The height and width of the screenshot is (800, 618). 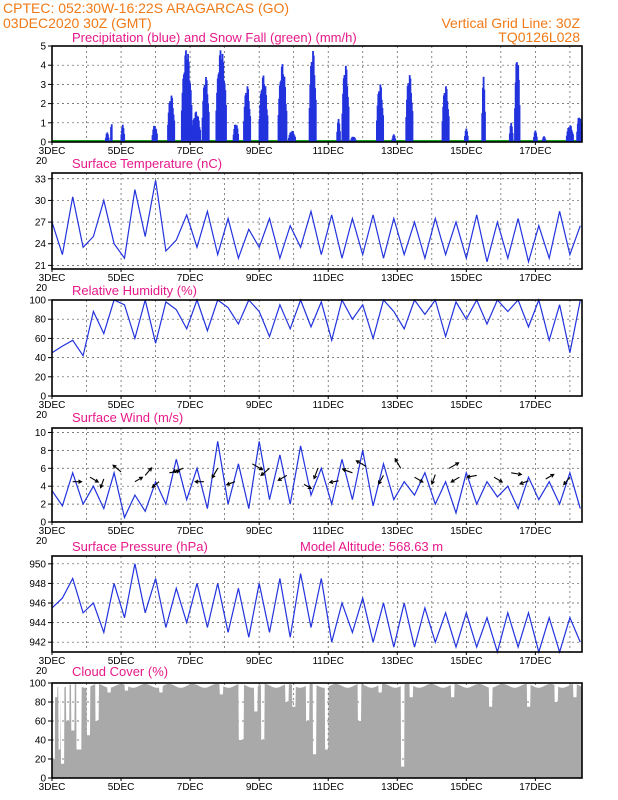 I want to click on y-tick-label: 1, so click(x=43, y=123).